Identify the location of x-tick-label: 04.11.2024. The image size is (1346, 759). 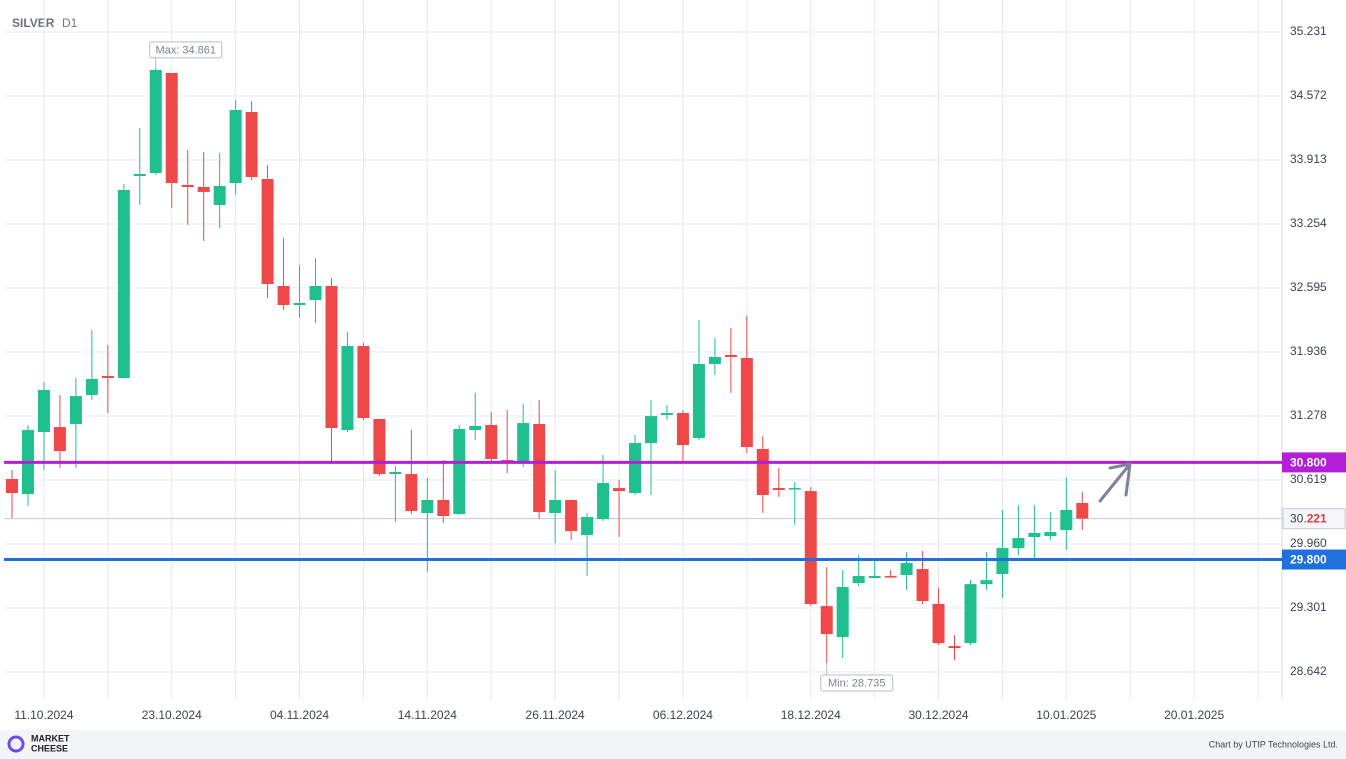
(299, 715).